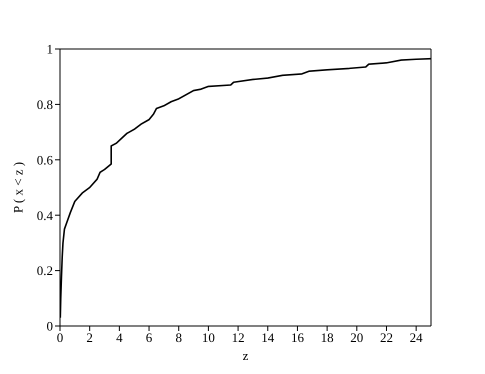 This screenshot has width=485, height=374. Describe the element at coordinates (208, 338) in the screenshot. I see `x-tick-label: 10` at that location.